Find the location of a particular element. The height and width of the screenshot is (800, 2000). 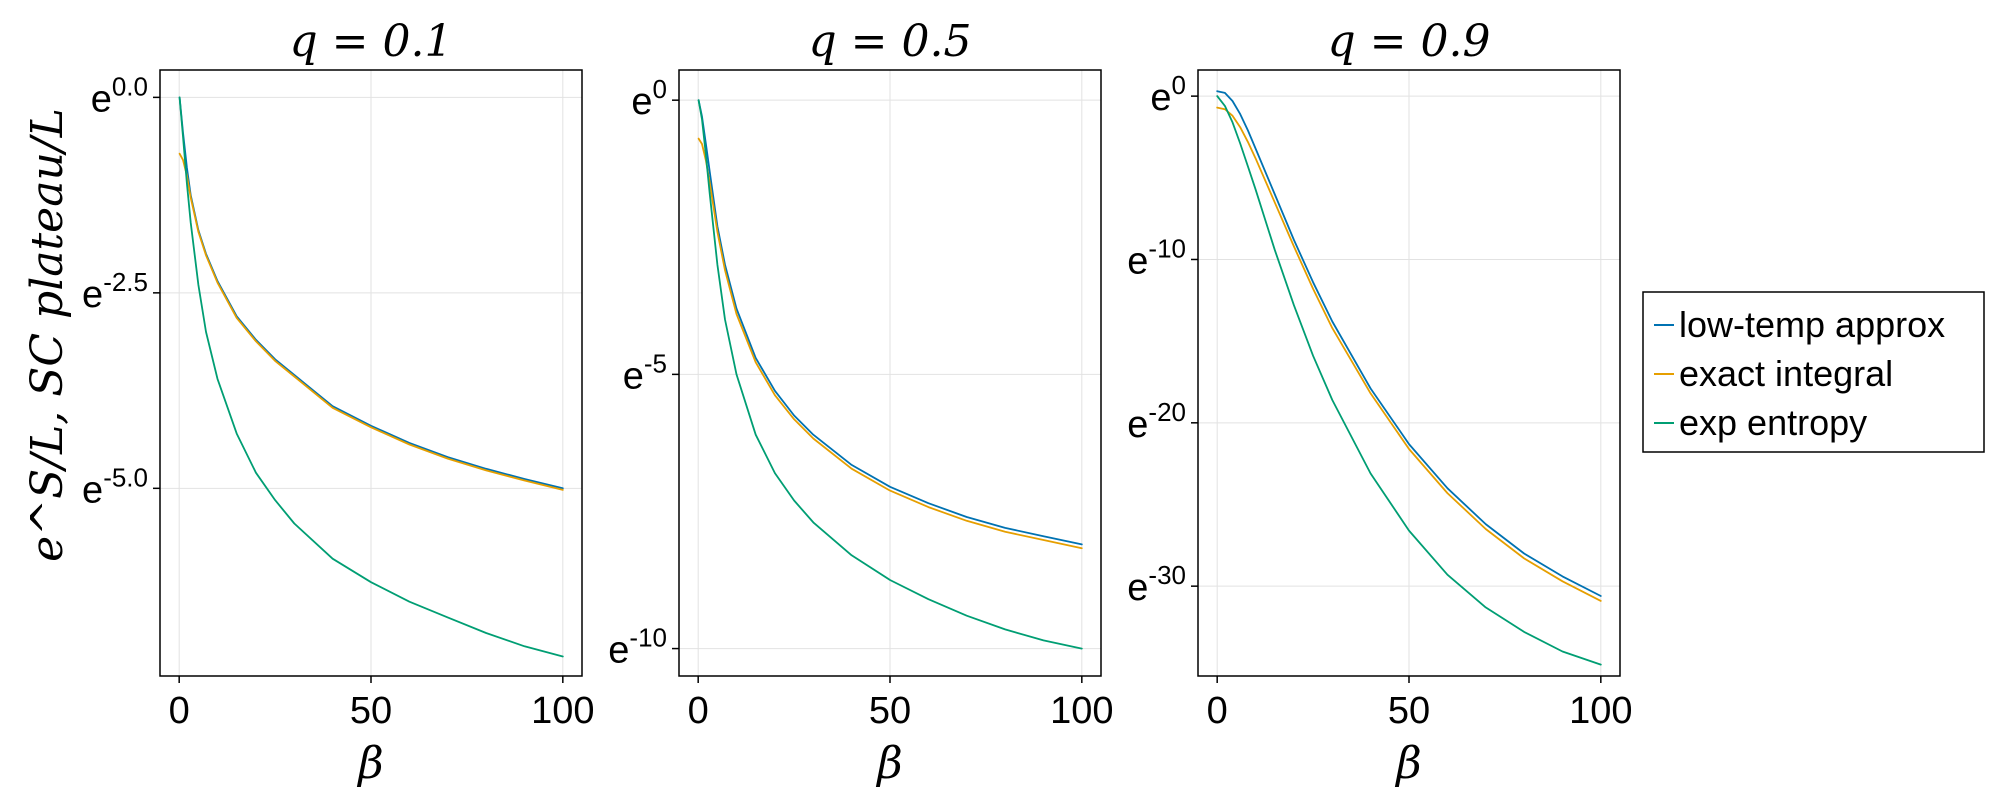

legend-entry-exp-entropy: exp entropy is located at coordinates (1760, 422).